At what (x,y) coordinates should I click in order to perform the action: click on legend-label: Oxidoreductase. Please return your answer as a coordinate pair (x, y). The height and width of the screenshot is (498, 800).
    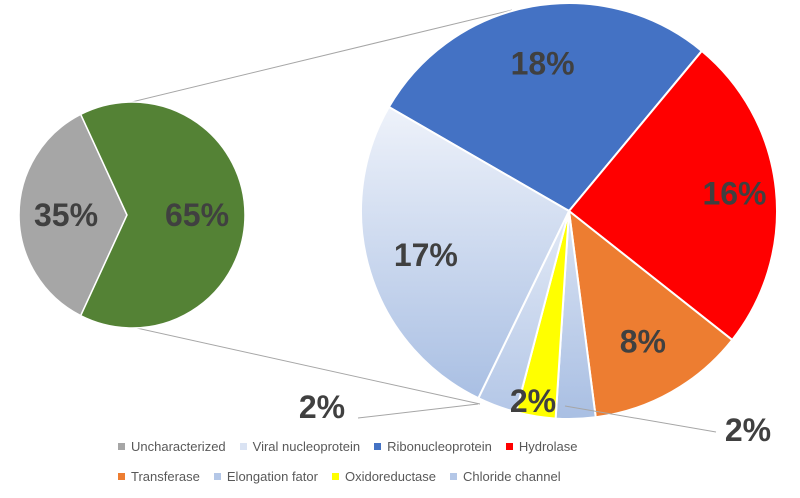
    Looking at the image, I should click on (390, 476).